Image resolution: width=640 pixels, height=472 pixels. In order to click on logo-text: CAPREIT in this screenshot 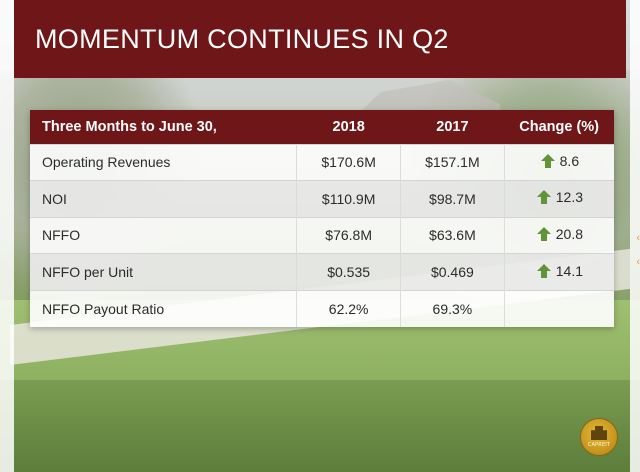, I will do `click(599, 445)`.